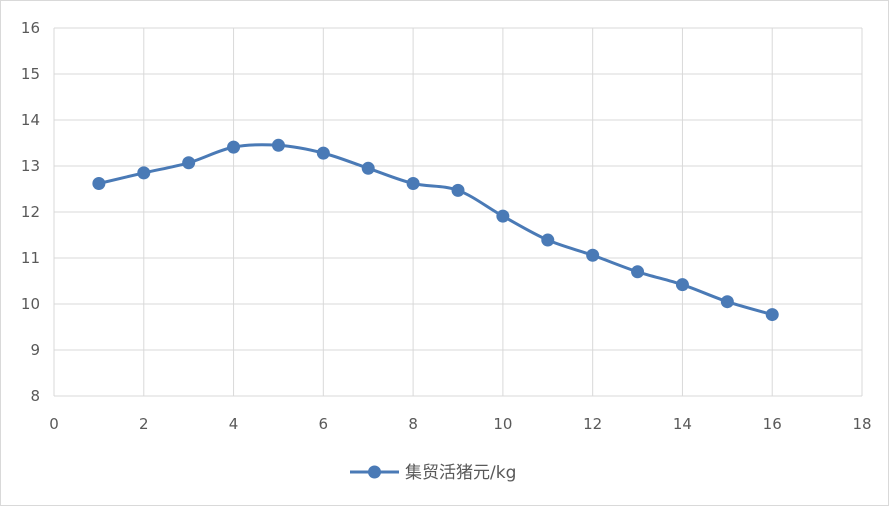 The width and height of the screenshot is (889, 506). What do you see at coordinates (35, 350) in the screenshot?
I see `y-tick-label: 9` at bounding box center [35, 350].